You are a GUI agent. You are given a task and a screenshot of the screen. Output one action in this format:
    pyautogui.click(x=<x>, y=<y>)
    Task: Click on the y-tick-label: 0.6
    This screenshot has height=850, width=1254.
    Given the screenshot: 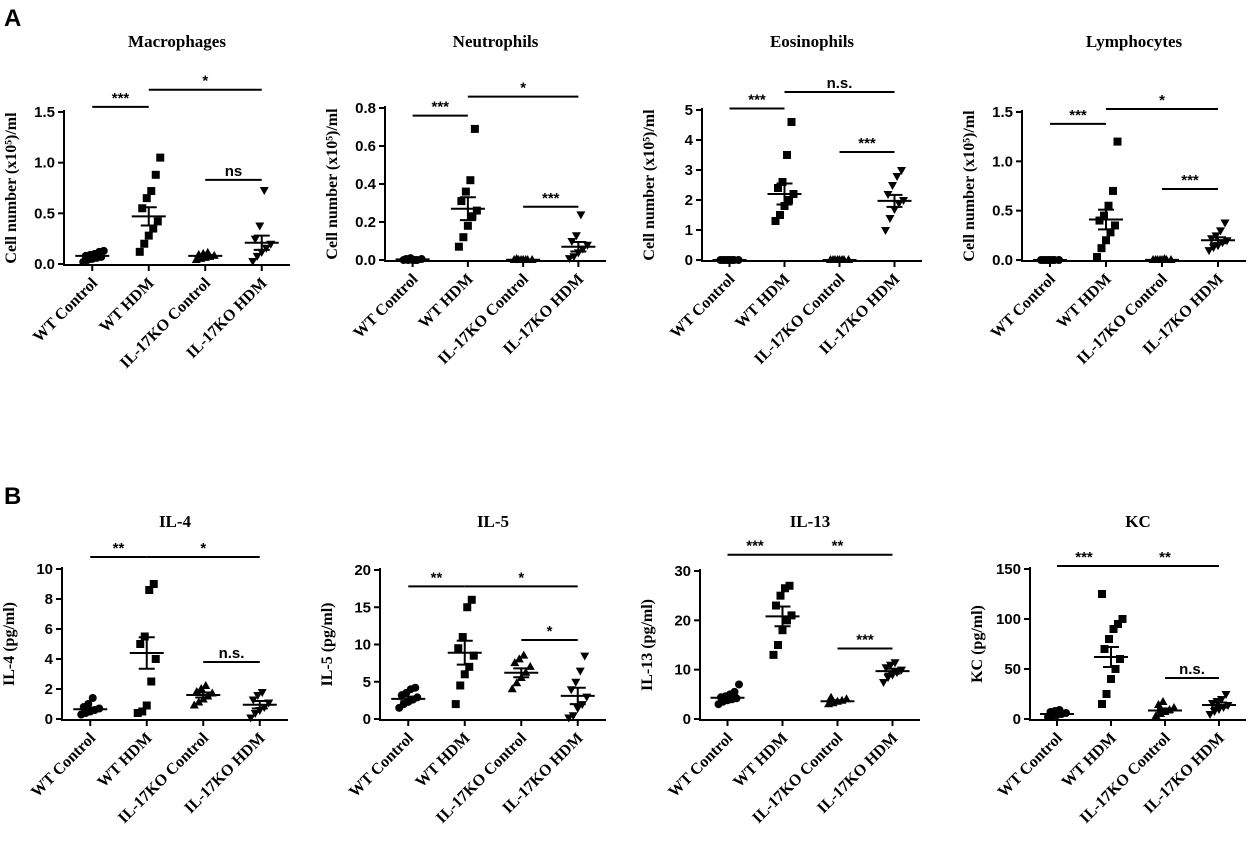 What is the action you would take?
    pyautogui.click(x=365, y=146)
    